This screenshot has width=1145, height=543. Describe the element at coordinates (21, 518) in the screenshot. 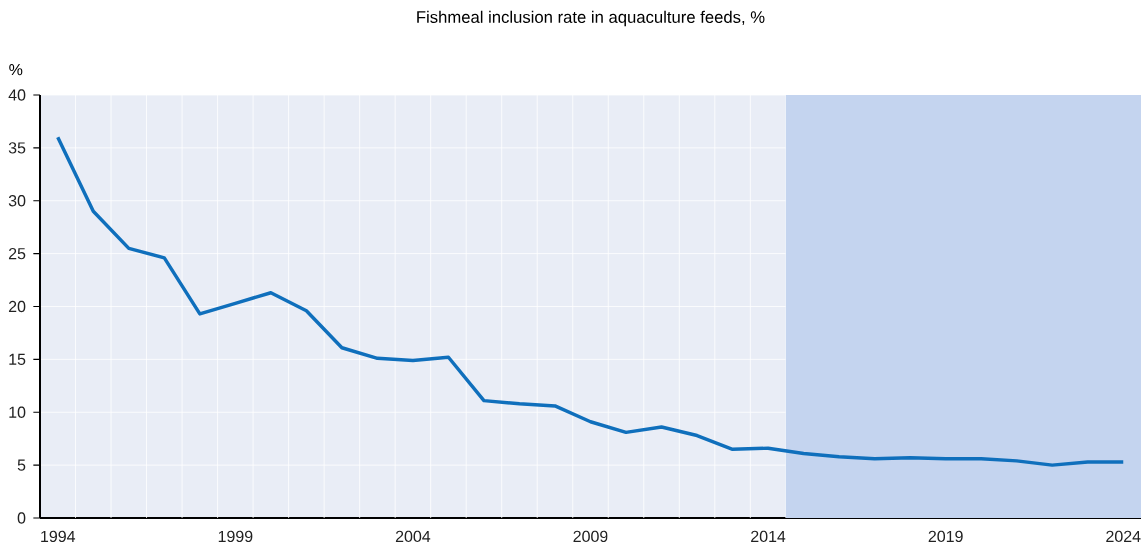

I see `y-tick-label: 0` at that location.